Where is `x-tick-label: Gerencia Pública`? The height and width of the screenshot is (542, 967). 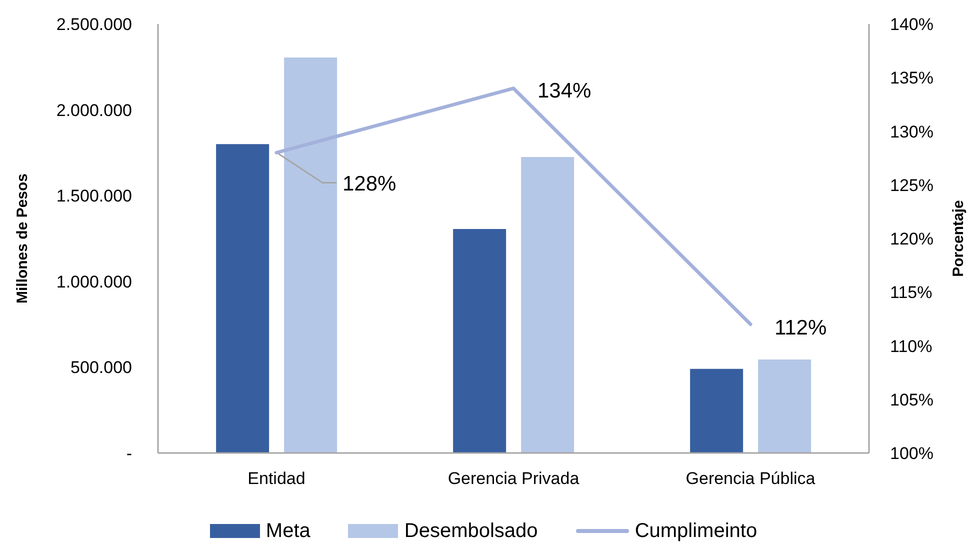 x-tick-label: Gerencia Pública is located at coordinates (751, 478).